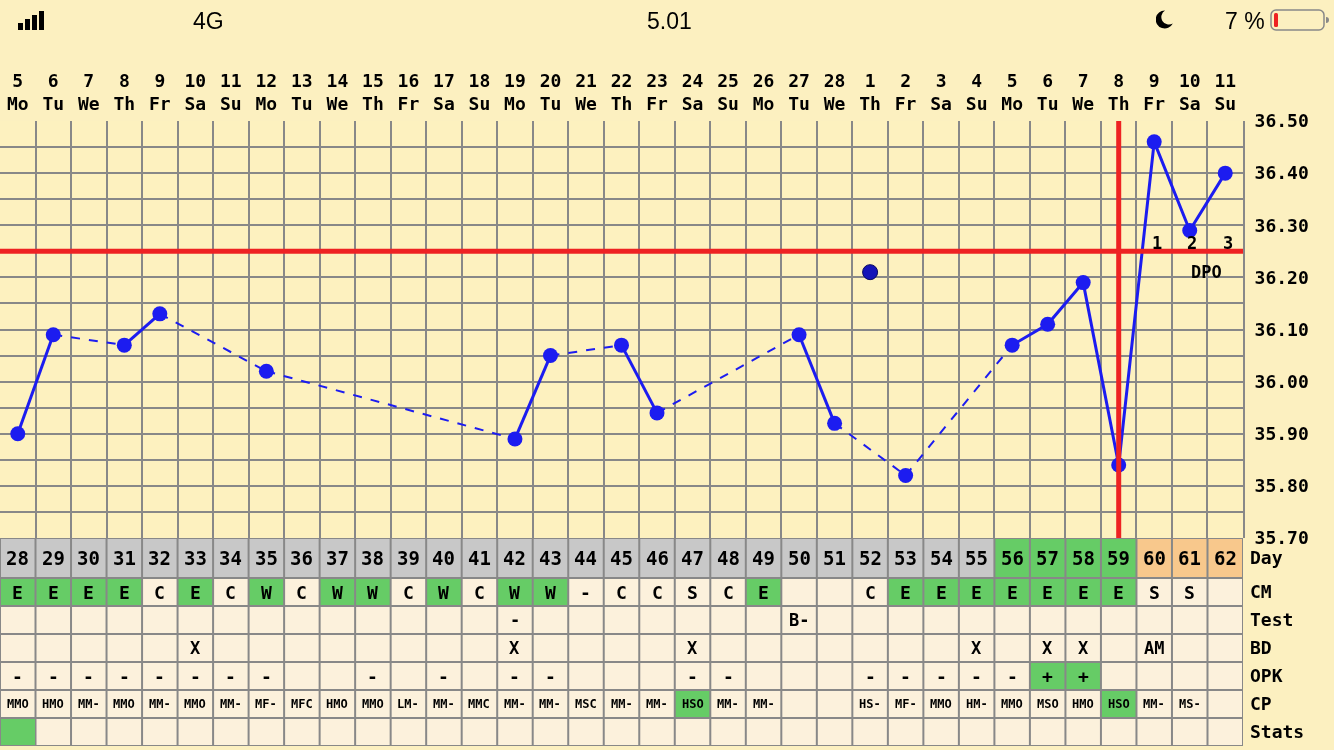  I want to click on x-tick-label: 4 Su, so click(976, 92).